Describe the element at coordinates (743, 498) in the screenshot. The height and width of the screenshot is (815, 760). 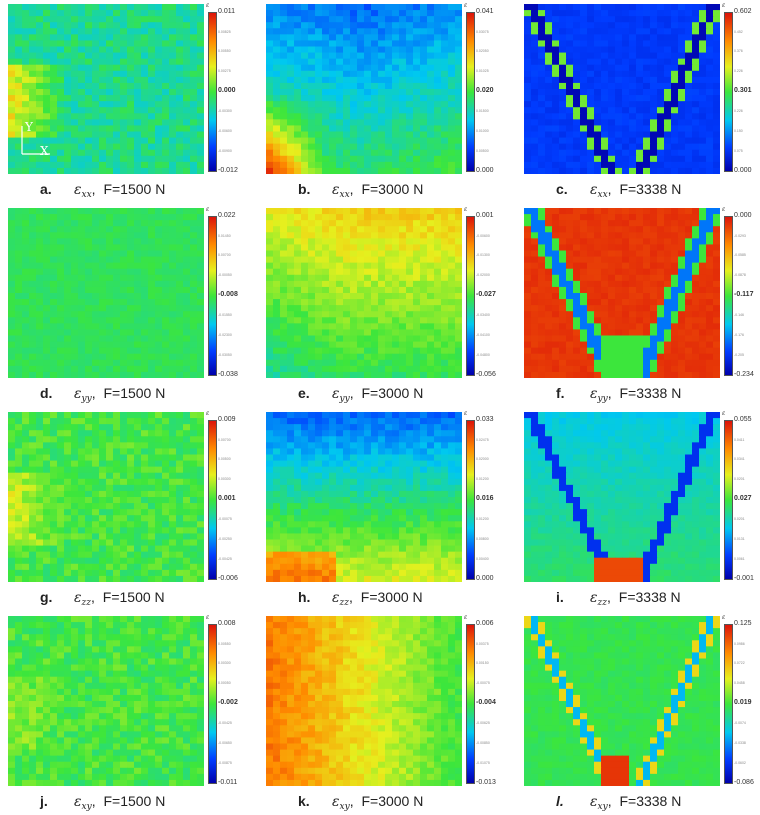
I see `colorbar-tick: 0.027` at that location.